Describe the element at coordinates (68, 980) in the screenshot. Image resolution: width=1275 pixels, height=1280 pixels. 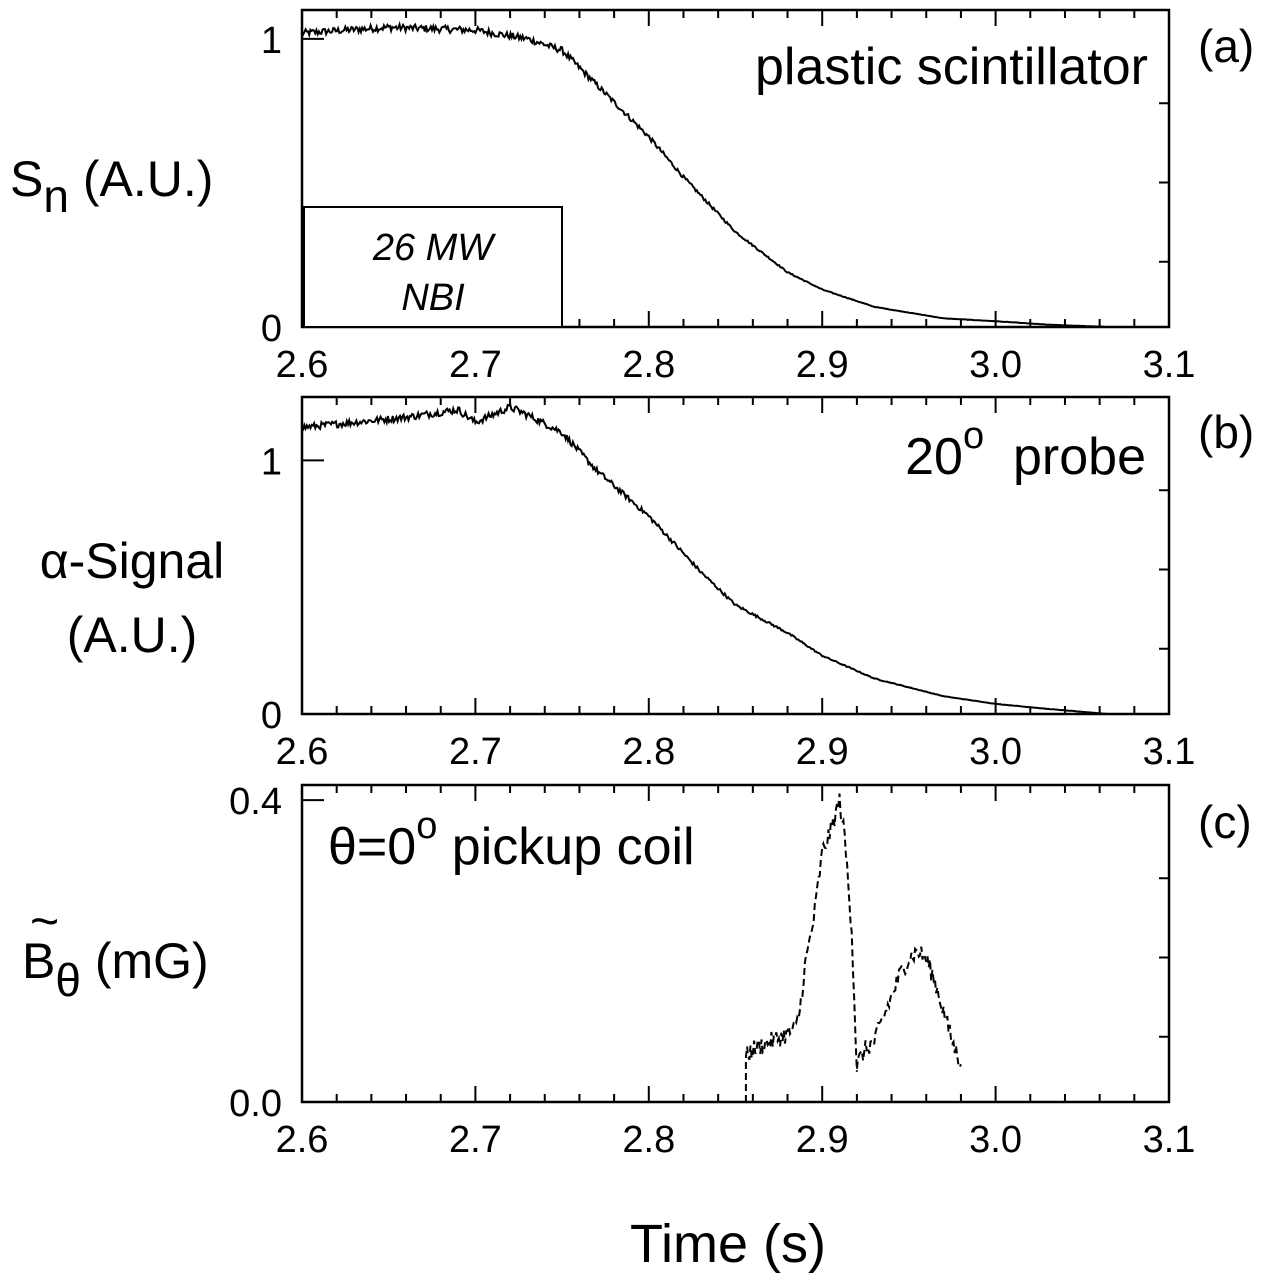
I see `panel-c-y-label-sub: θ` at that location.